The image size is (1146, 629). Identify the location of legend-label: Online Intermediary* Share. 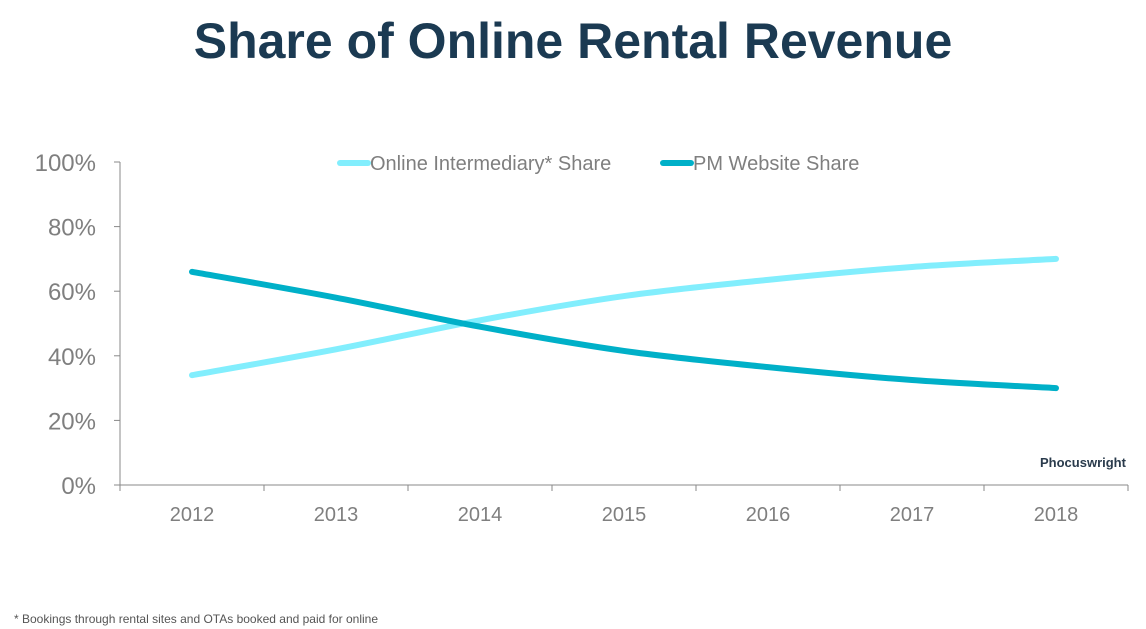
(490, 164).